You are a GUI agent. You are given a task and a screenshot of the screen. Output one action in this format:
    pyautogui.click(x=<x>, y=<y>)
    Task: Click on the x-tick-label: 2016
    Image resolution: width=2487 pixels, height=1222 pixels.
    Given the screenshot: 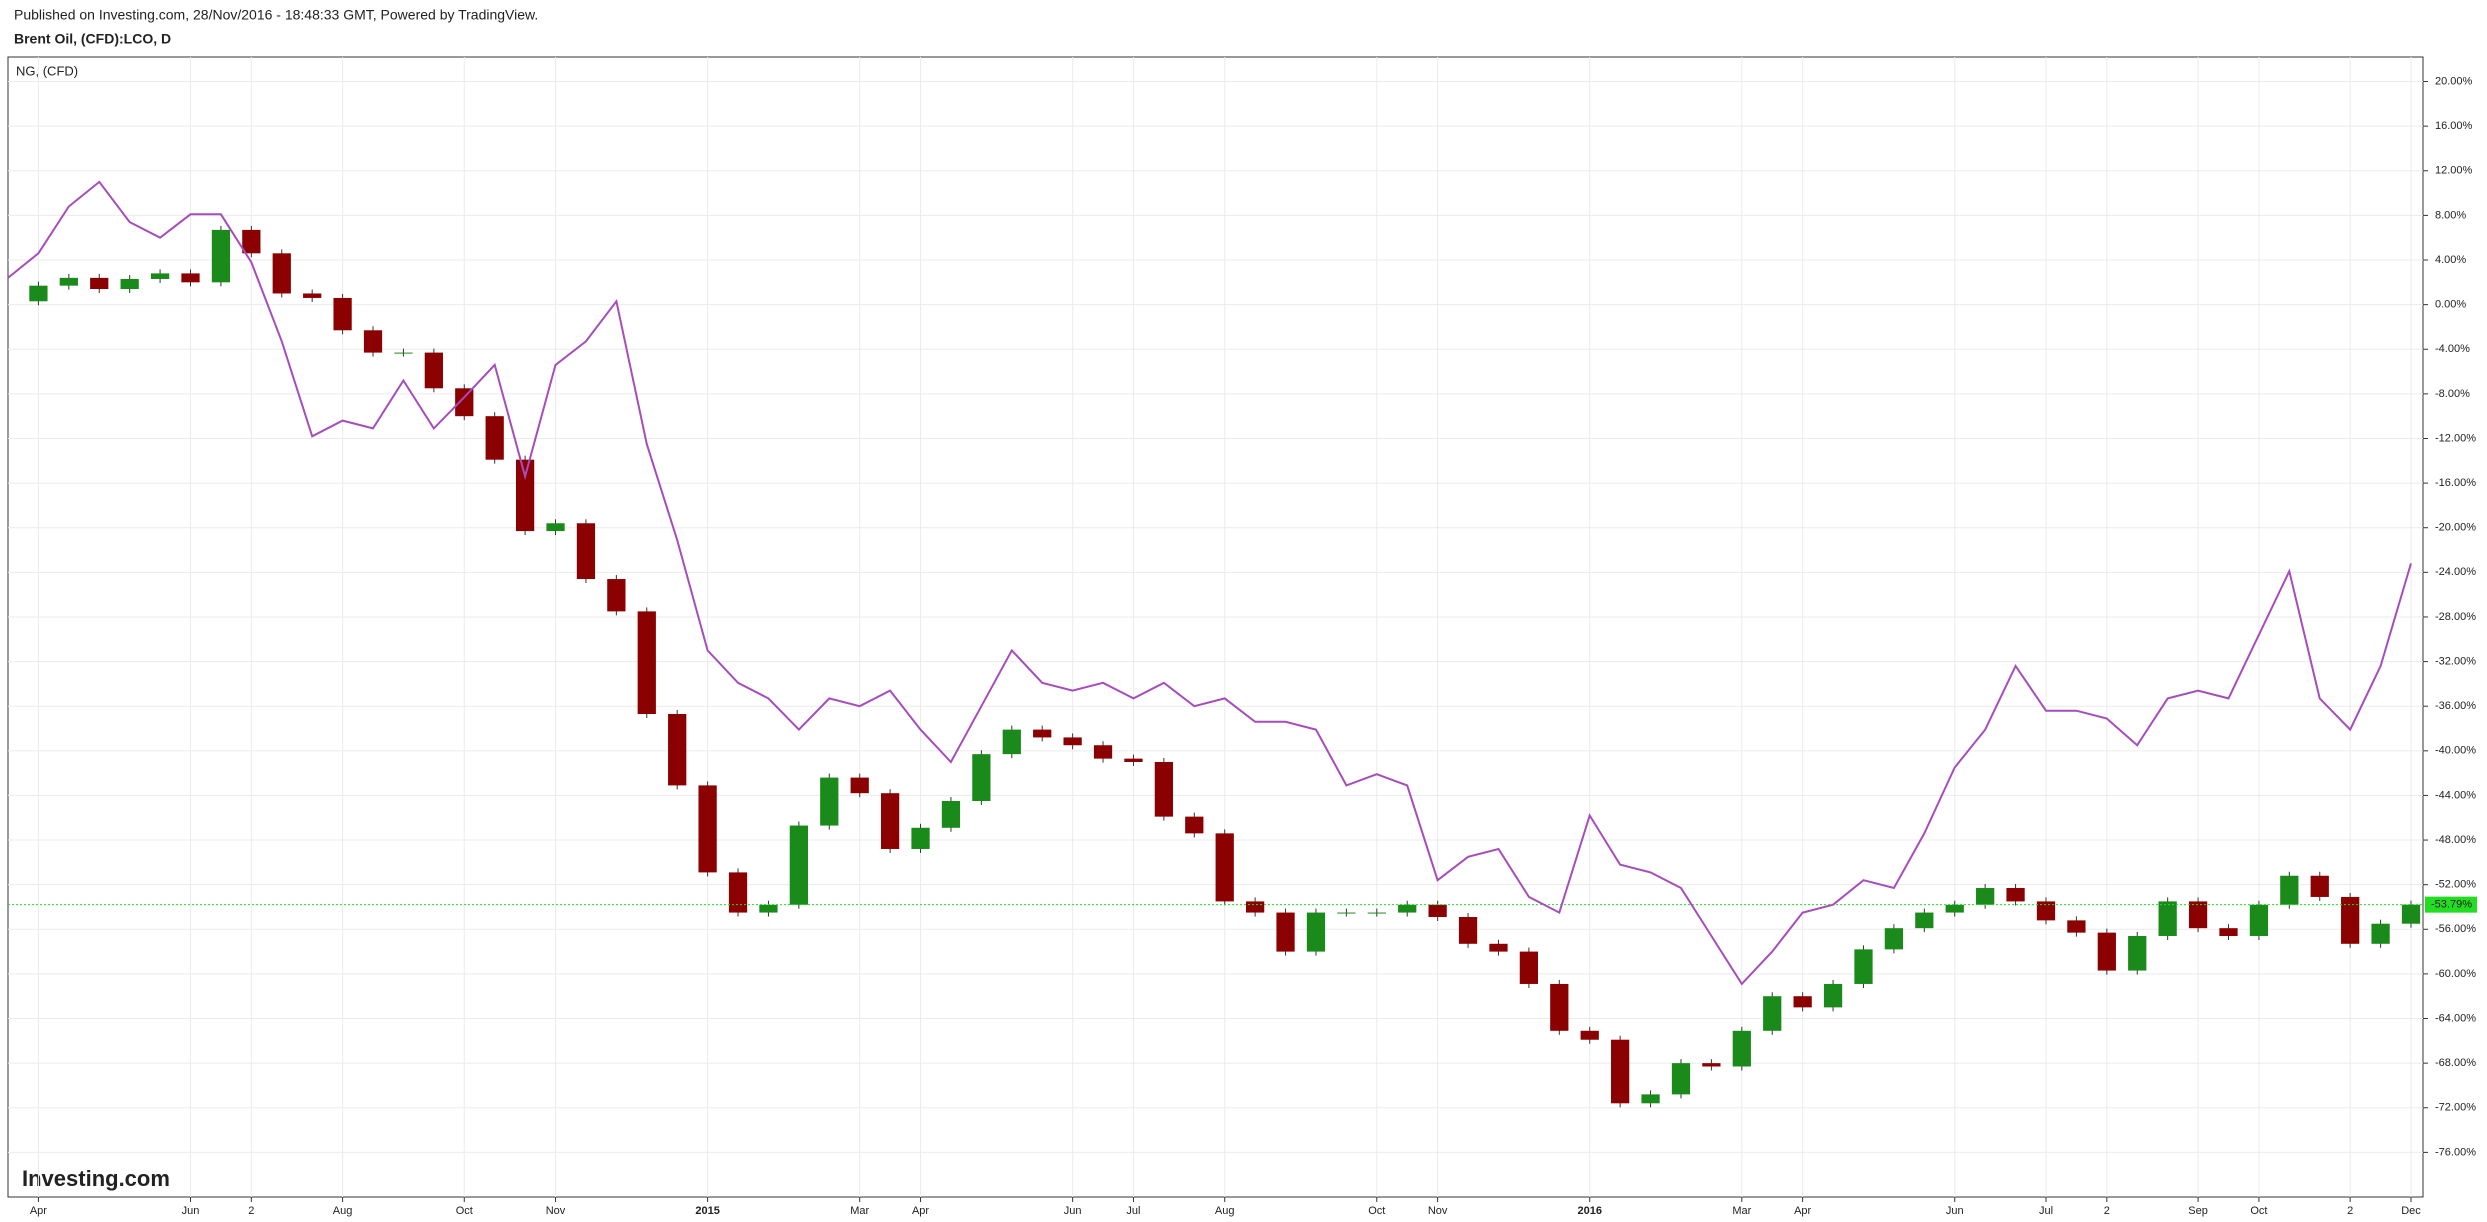 What is the action you would take?
    pyautogui.click(x=1589, y=1211)
    